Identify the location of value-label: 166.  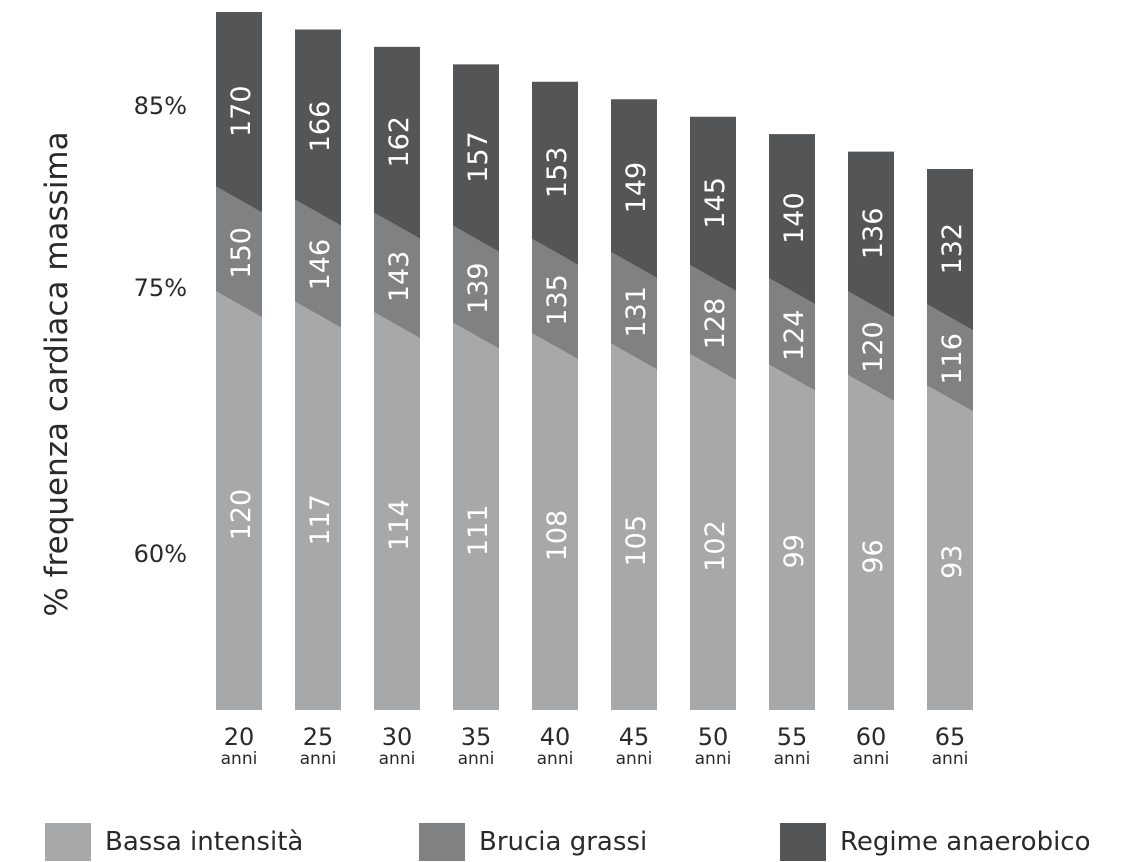
(320, 127).